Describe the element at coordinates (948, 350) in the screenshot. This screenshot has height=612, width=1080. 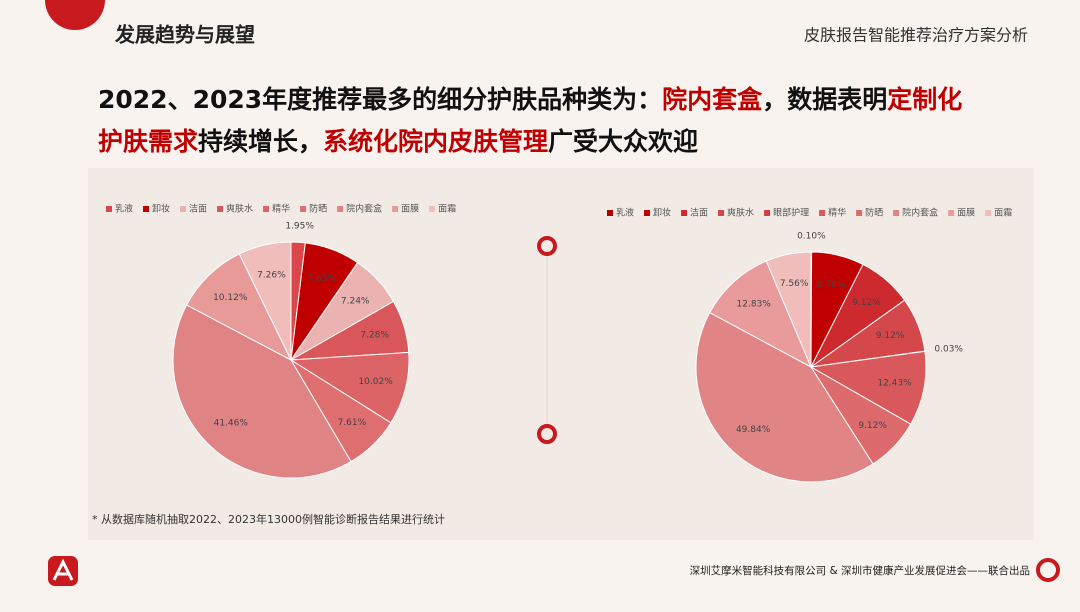
I see `data-label: 0.03%` at that location.